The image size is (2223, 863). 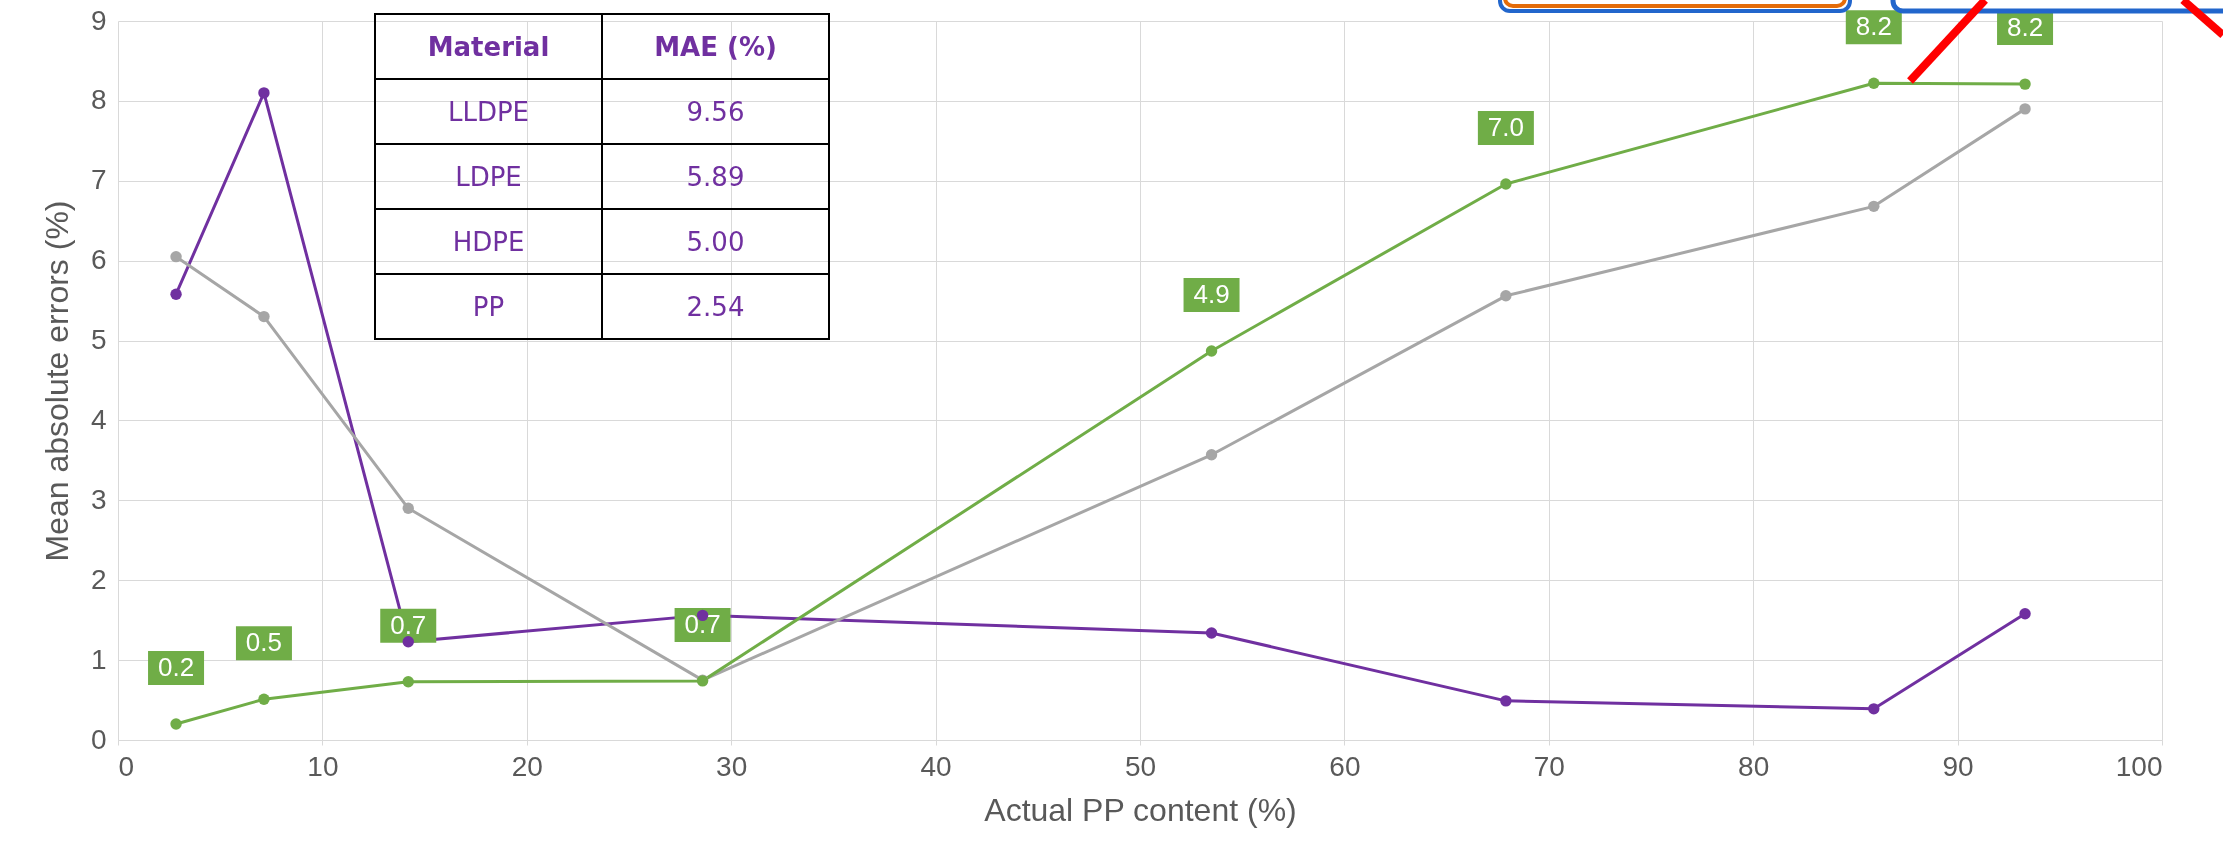 I want to click on y-tick-label: 9, so click(x=98, y=20).